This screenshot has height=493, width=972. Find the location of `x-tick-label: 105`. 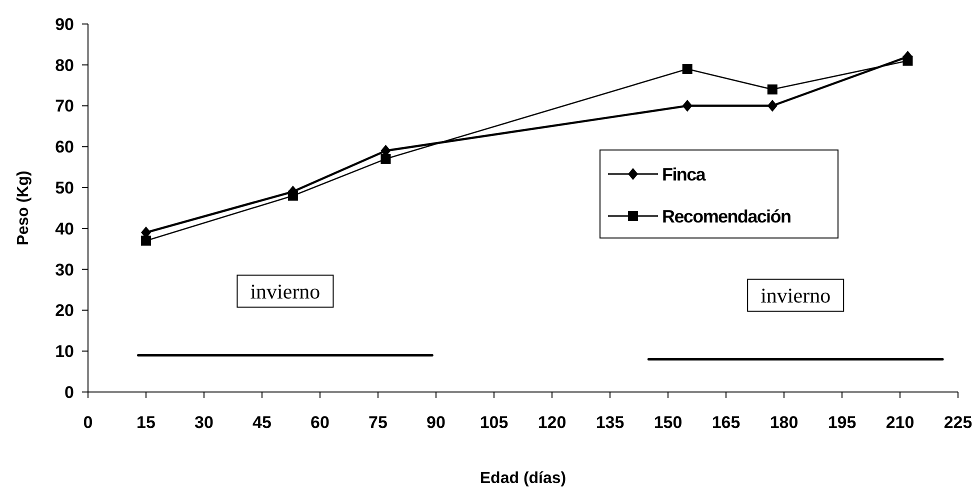

x-tick-label: 105 is located at coordinates (494, 422).